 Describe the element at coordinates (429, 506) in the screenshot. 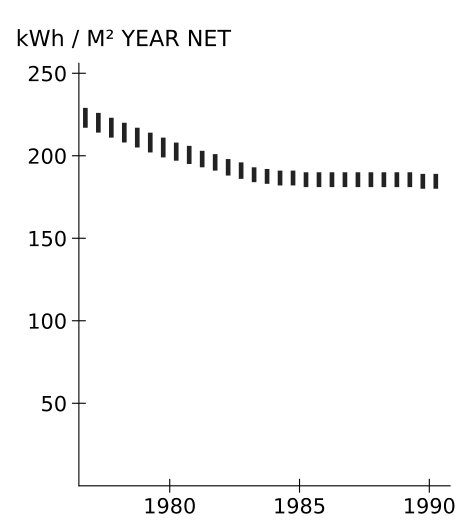

I see `x-tick-label: 1990` at that location.